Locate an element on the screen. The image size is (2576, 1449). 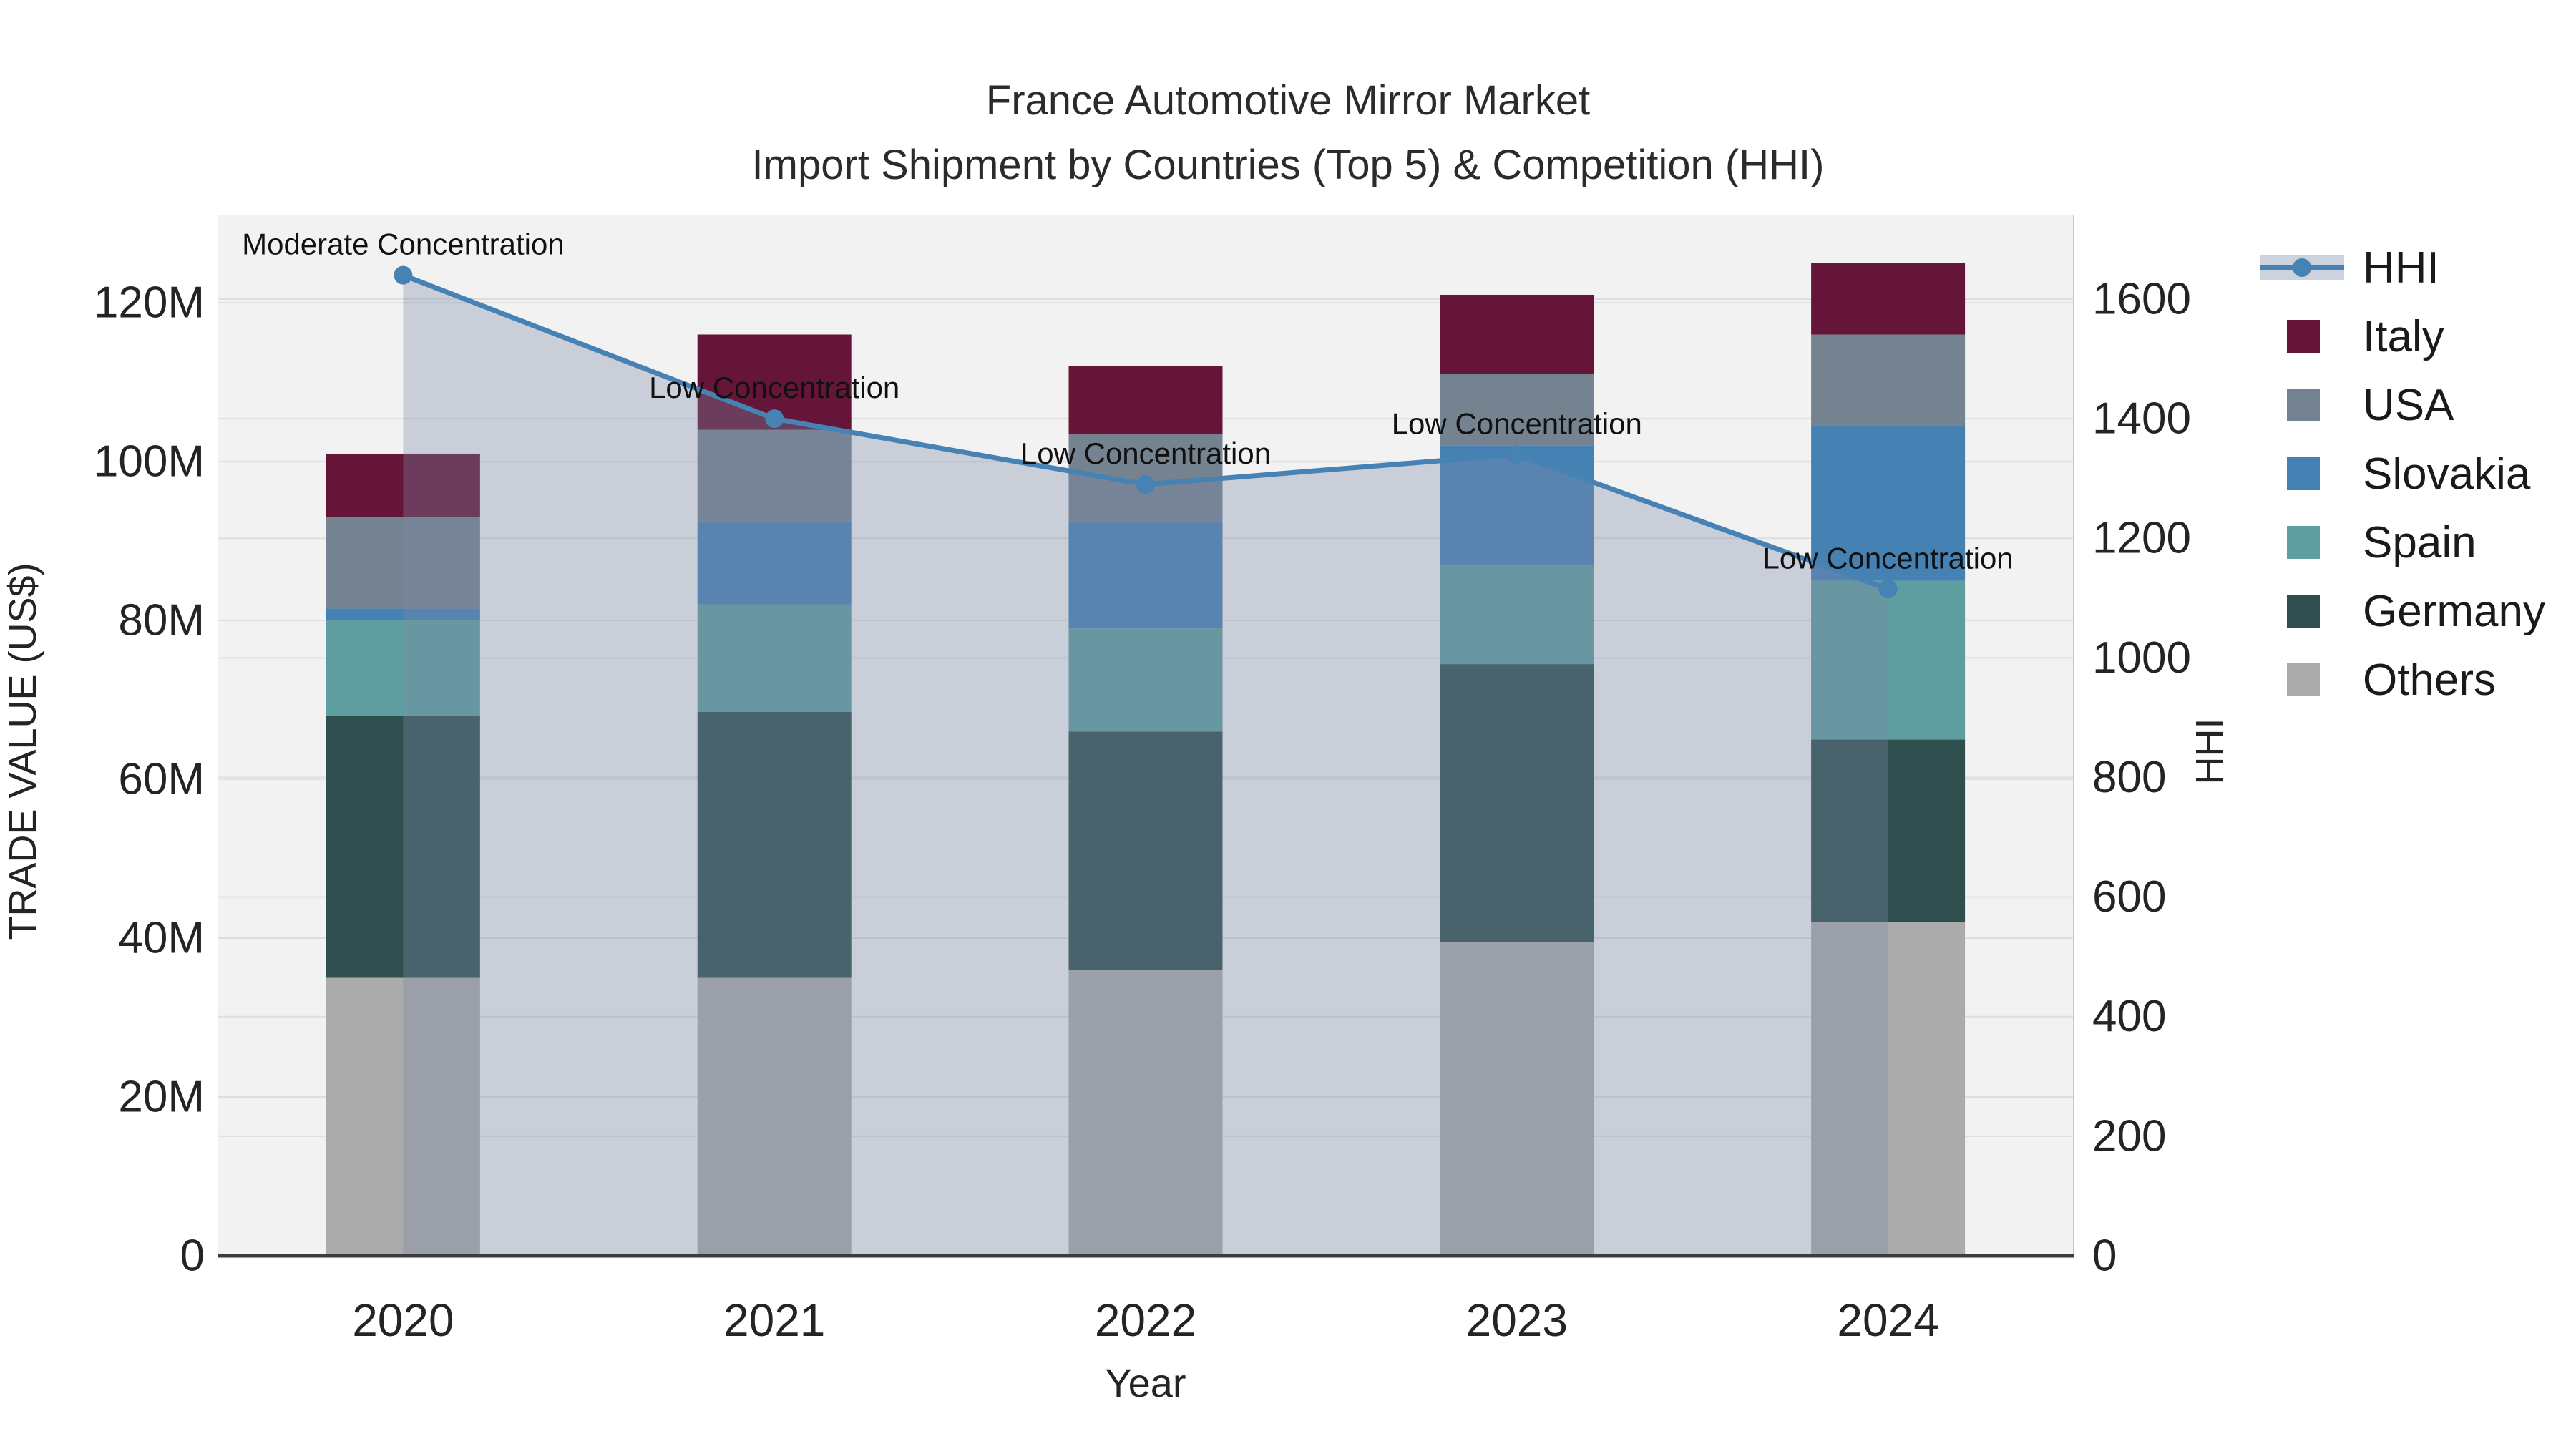
bar-segment-slovakia-2024 is located at coordinates (1888, 503).